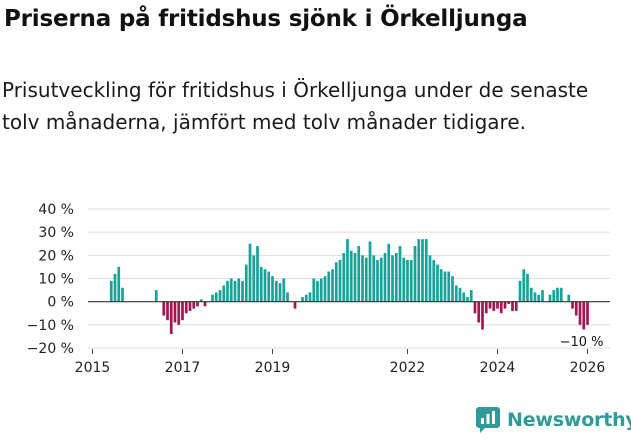 This screenshot has width=631, height=439. I want to click on y-tick-label: 0 %, so click(60, 303).